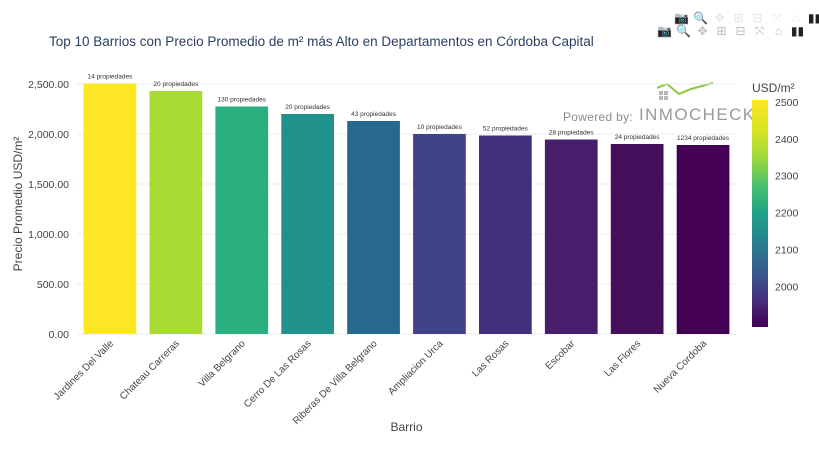 The image size is (819, 460). What do you see at coordinates (787, 250) in the screenshot?
I see `colorbar-tick-label: 2100` at bounding box center [787, 250].